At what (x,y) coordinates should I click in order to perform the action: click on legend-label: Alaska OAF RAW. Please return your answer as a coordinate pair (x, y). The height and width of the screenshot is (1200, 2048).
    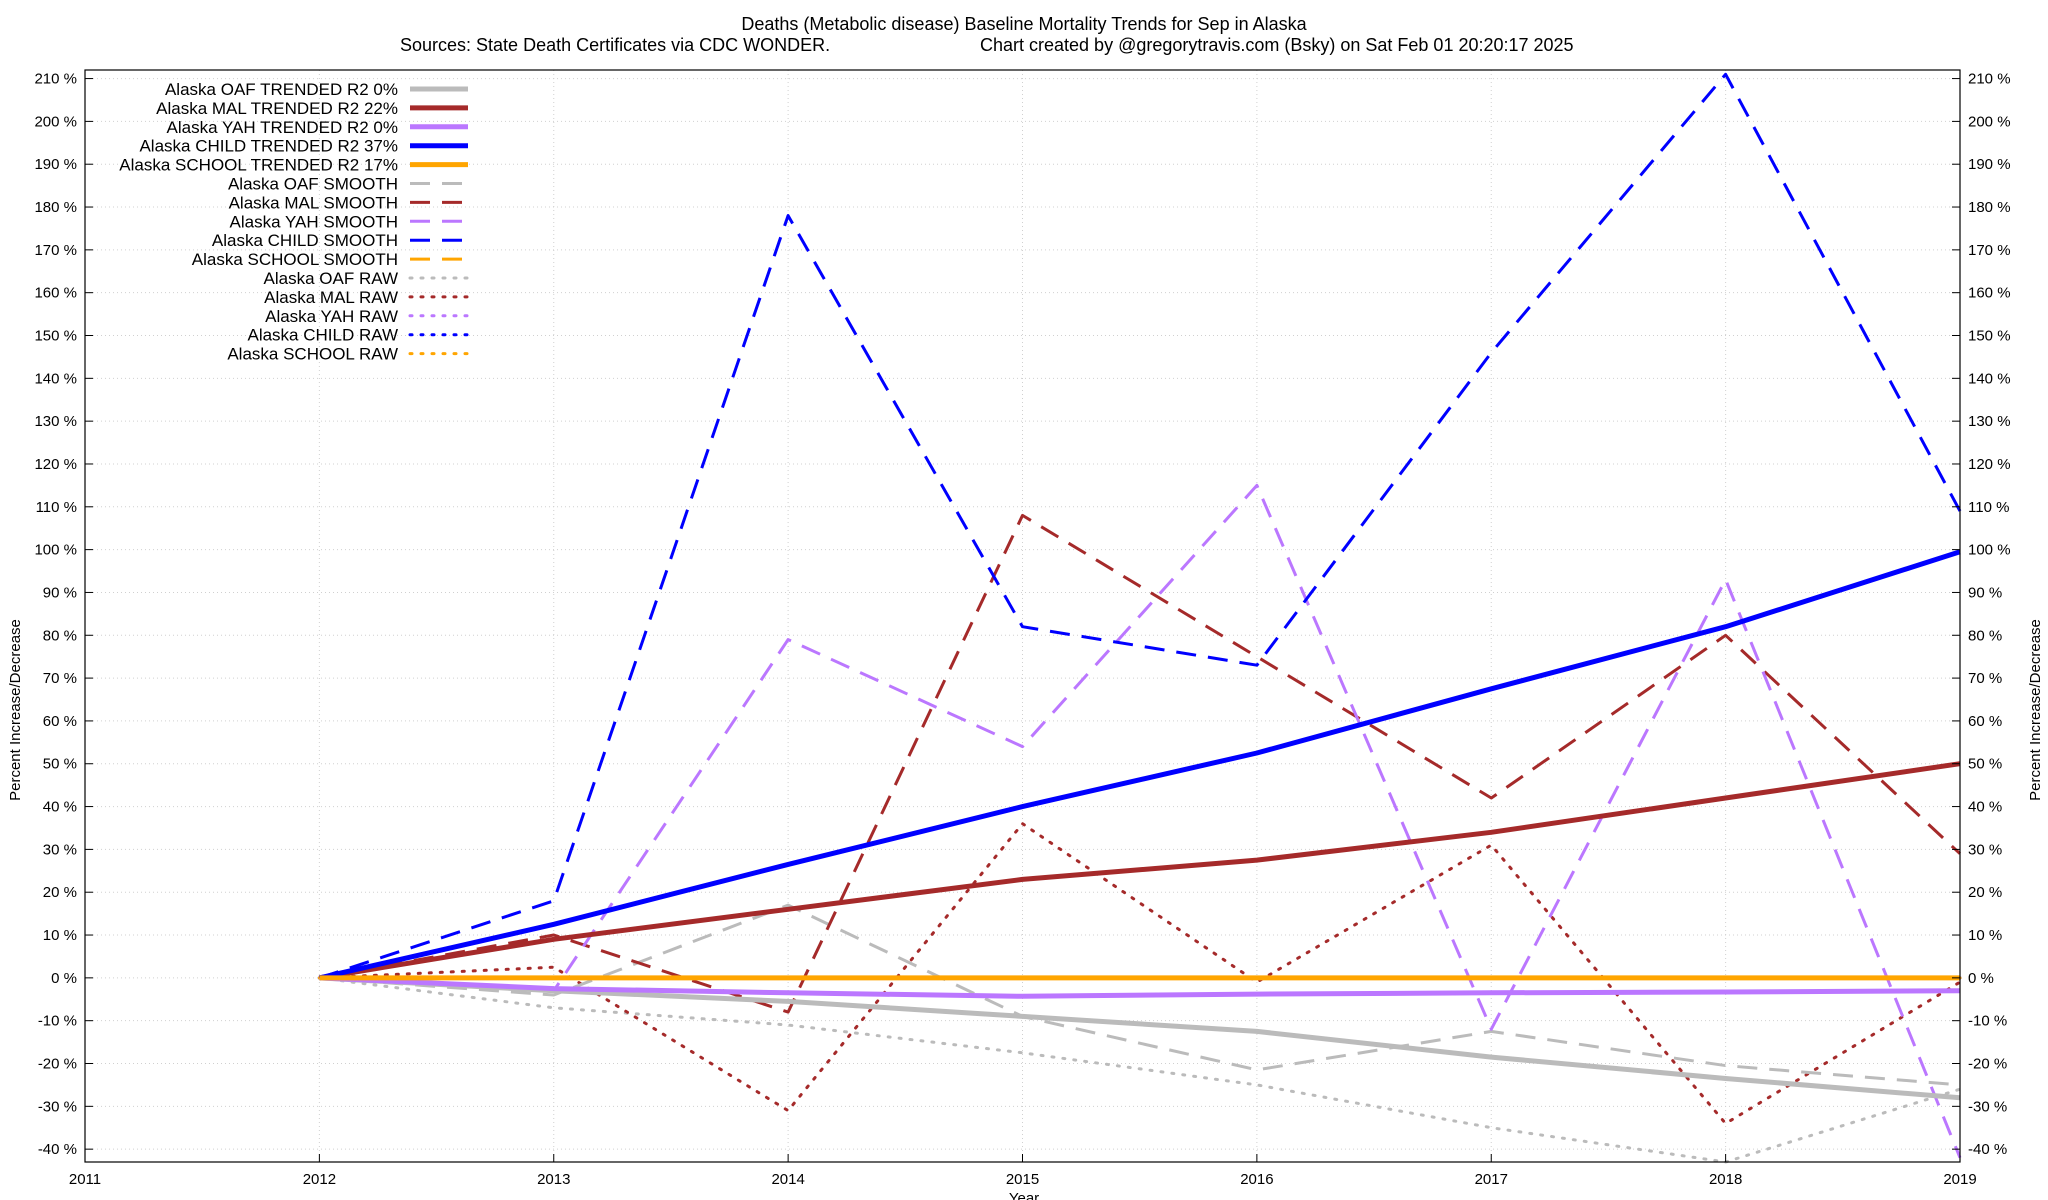
    Looking at the image, I should click on (331, 278).